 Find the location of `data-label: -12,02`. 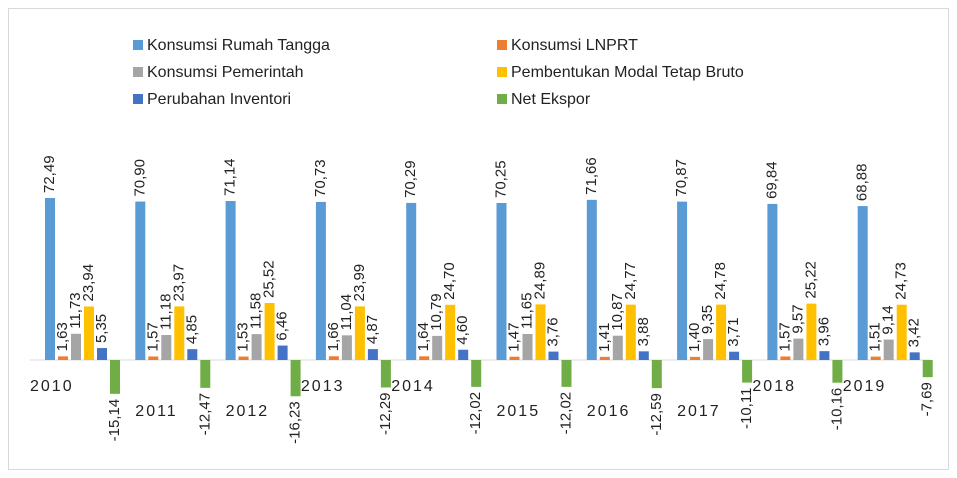

data-label: -12,02 is located at coordinates (475, 413).